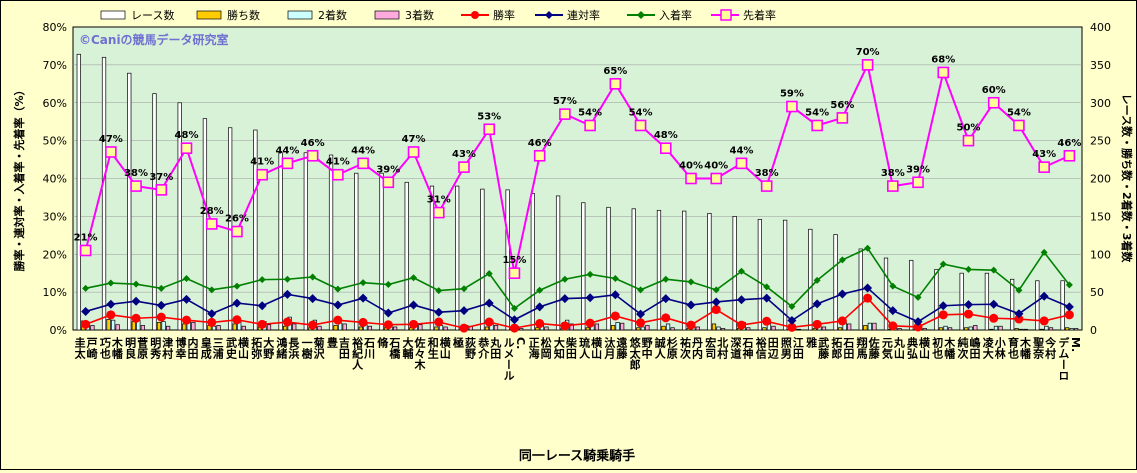 This screenshot has width=1137, height=473. I want to click on legend-label: 勝率, so click(504, 15).